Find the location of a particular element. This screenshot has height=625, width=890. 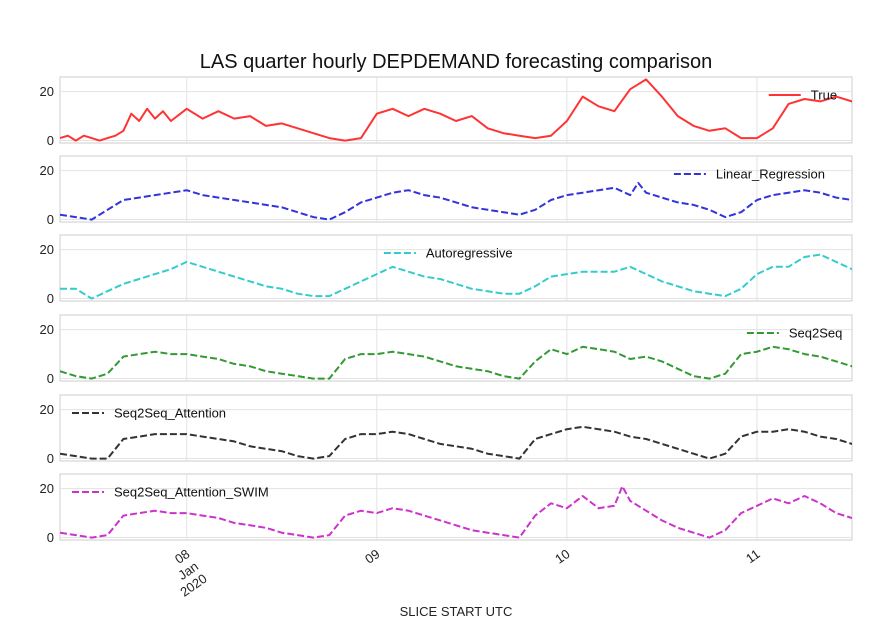

x-tick-label-line: 11 is located at coordinates (753, 556).